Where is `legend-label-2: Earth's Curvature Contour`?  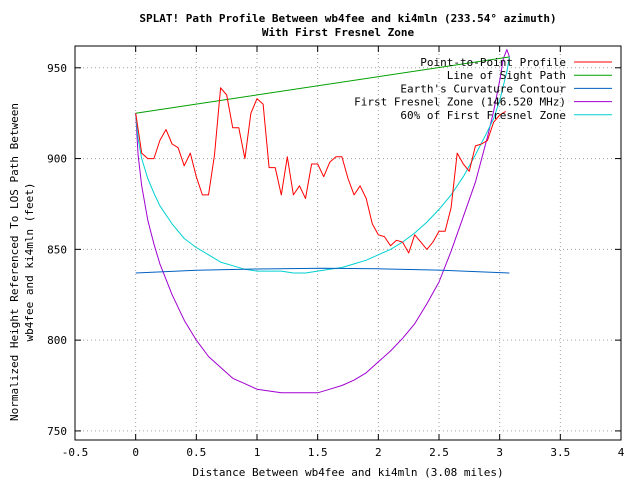
legend-label-2: Earth's Curvature Contour is located at coordinates (483, 88).